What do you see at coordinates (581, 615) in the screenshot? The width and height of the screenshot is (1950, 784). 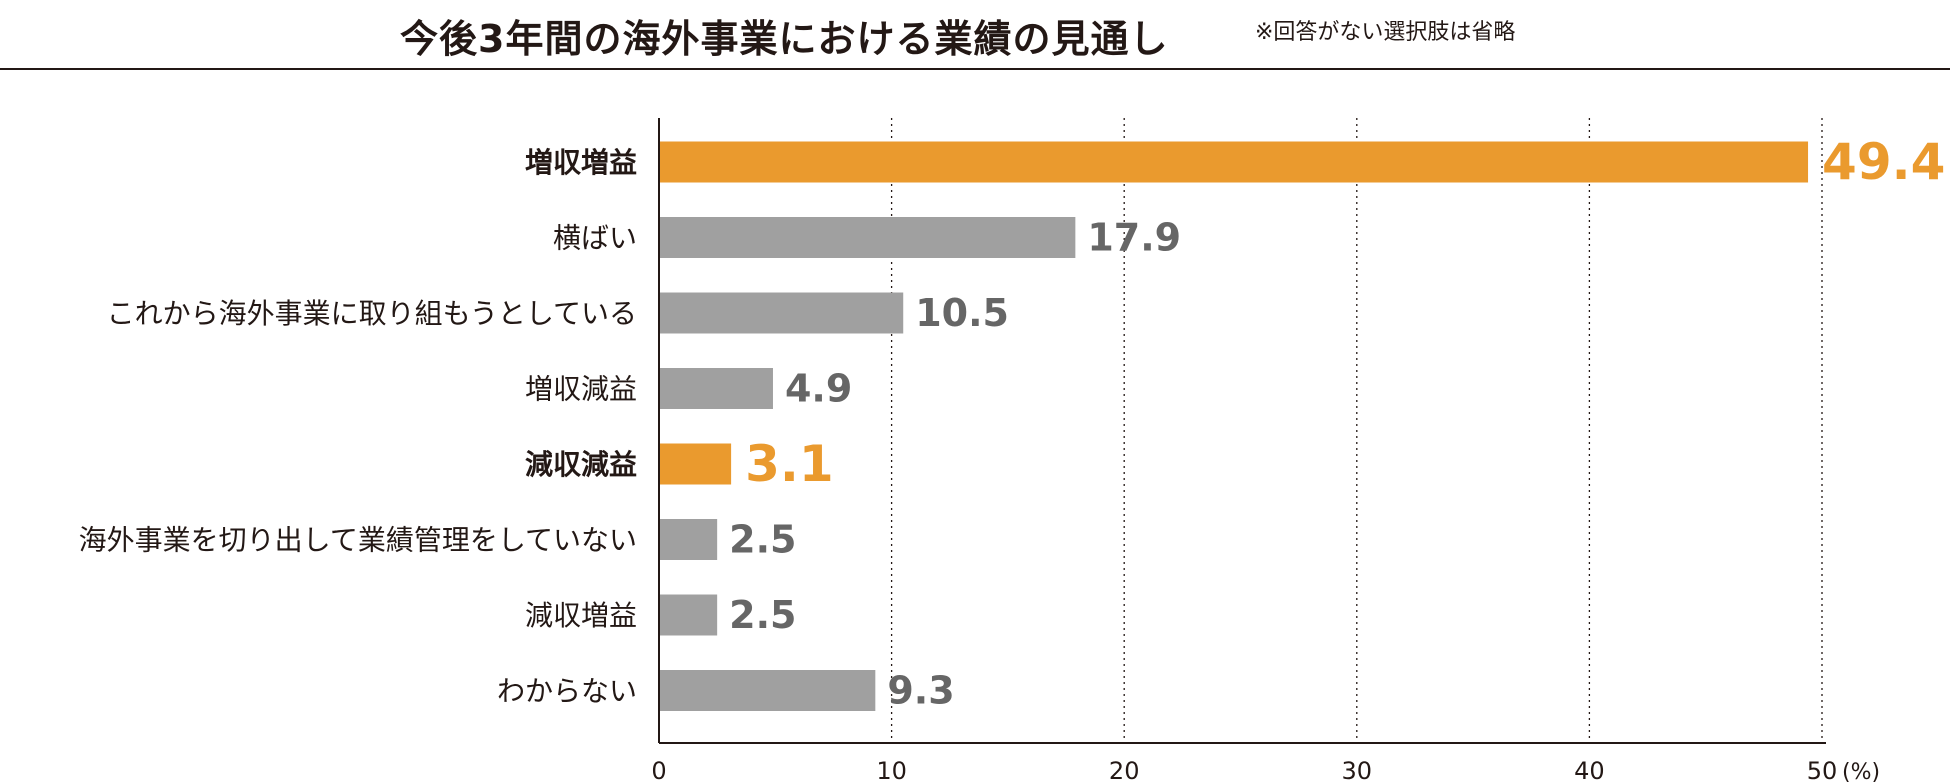 I see `category-label: 減収増益` at bounding box center [581, 615].